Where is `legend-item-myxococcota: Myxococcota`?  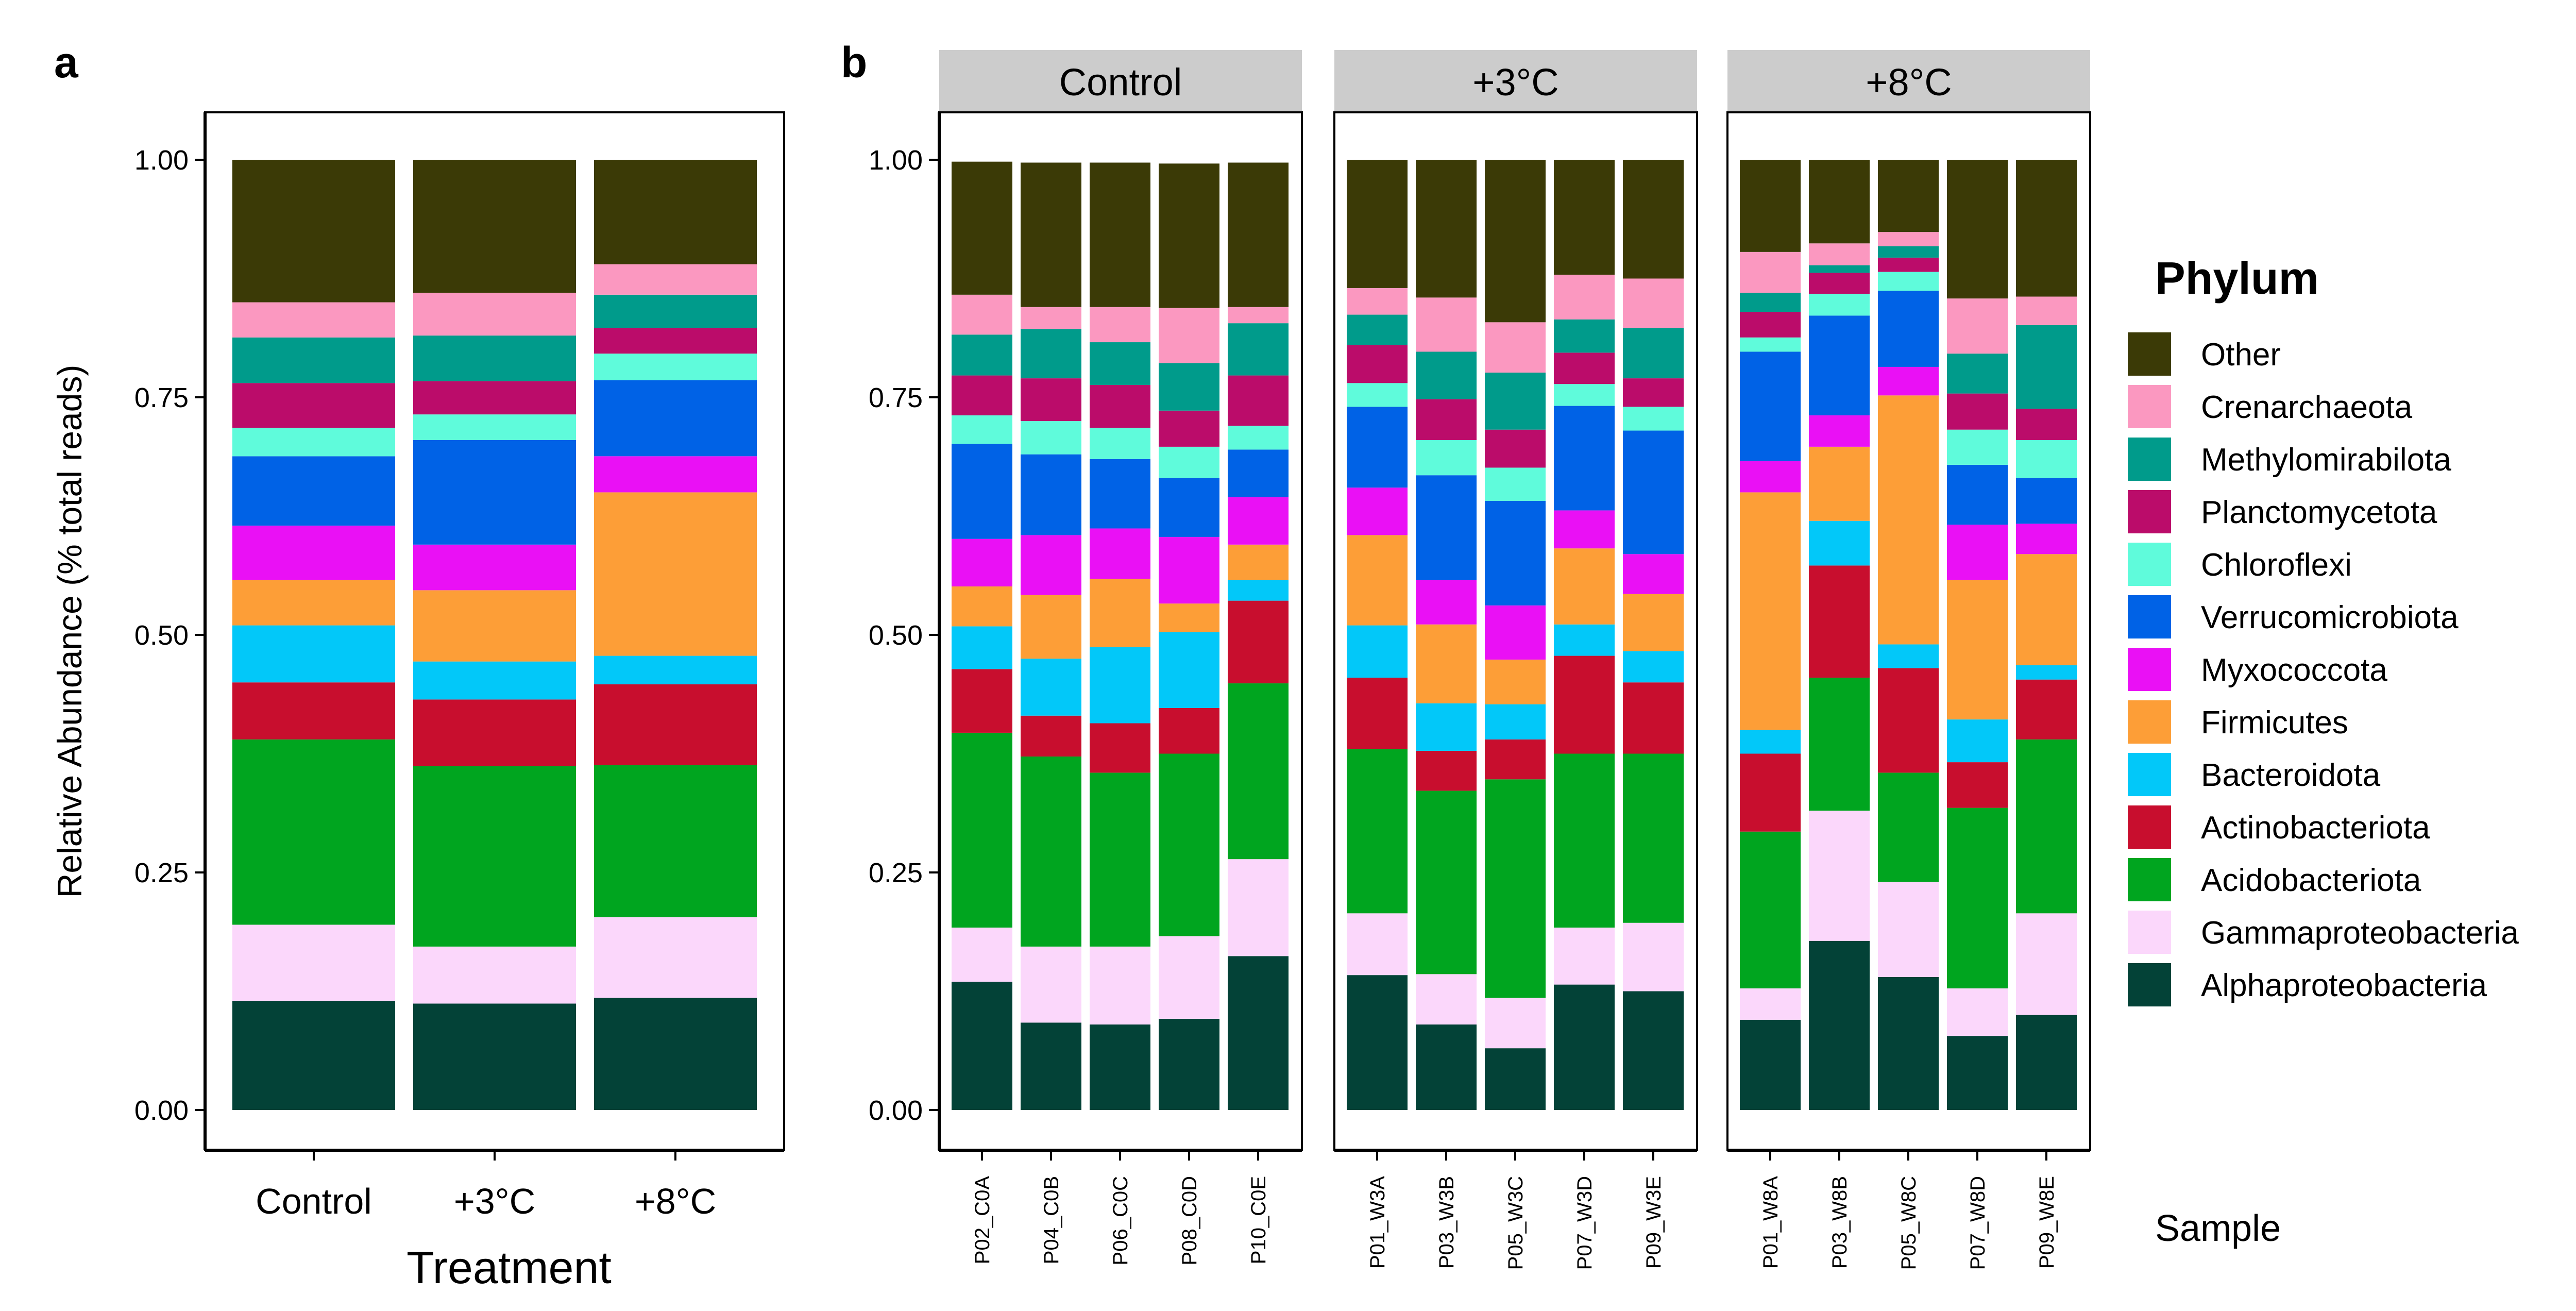 legend-item-myxococcota: Myxococcota is located at coordinates (2257, 669).